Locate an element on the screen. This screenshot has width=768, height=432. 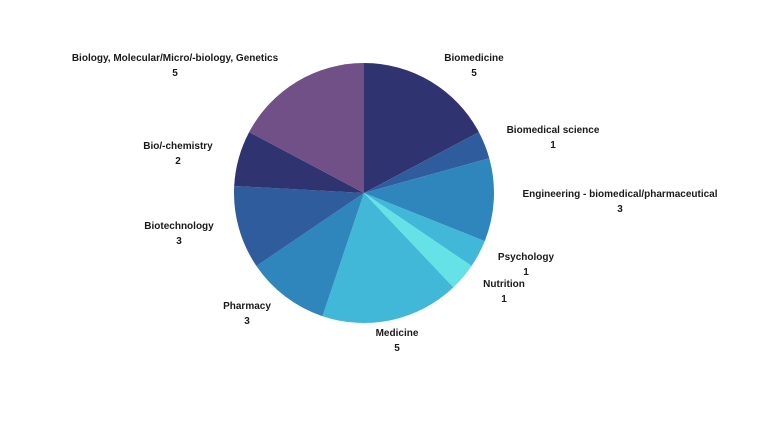
pie-slice-biomedicine is located at coordinates (421, 128).